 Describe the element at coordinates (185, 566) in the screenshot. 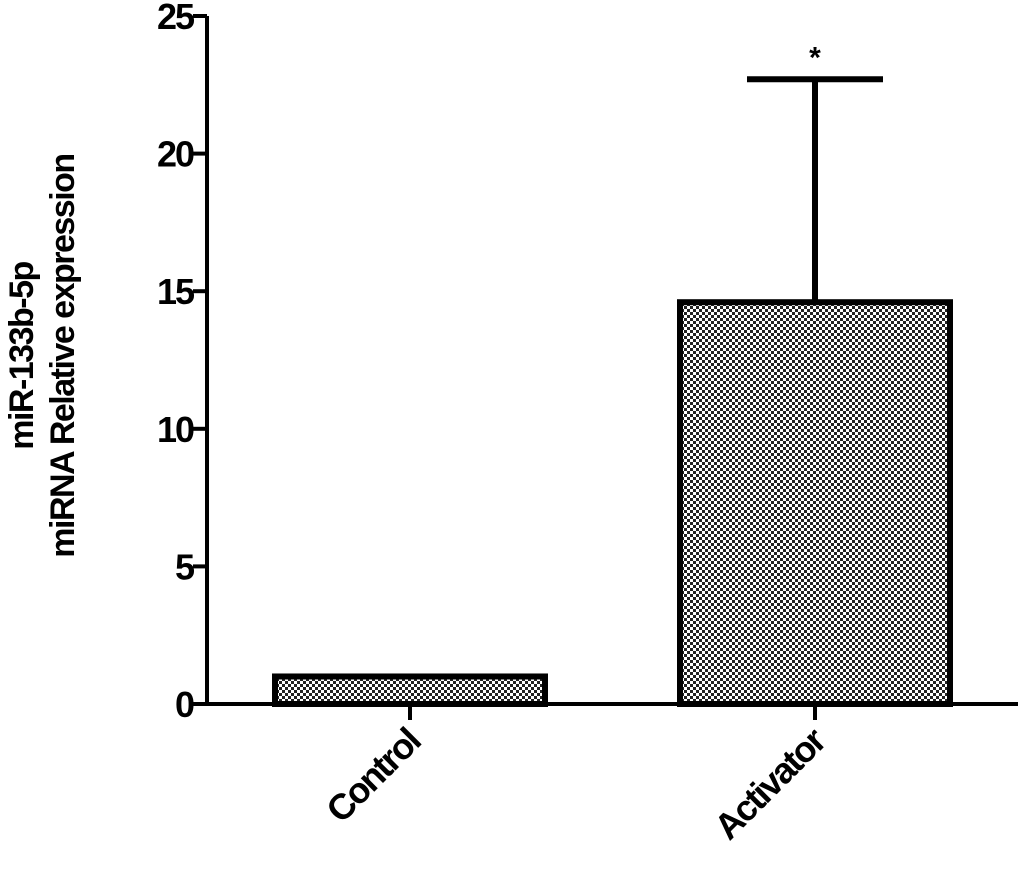

I see `y-tick-label-5: 5` at that location.